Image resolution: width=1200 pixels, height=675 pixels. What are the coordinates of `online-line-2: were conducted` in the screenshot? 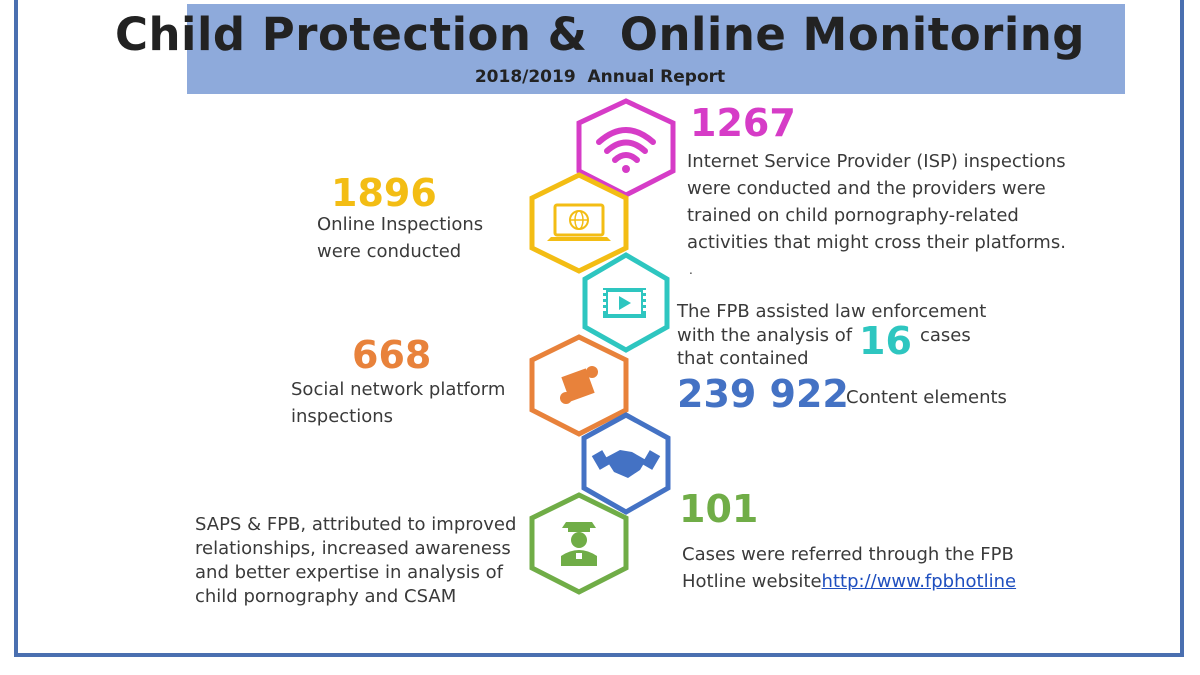 It's located at (389, 251).